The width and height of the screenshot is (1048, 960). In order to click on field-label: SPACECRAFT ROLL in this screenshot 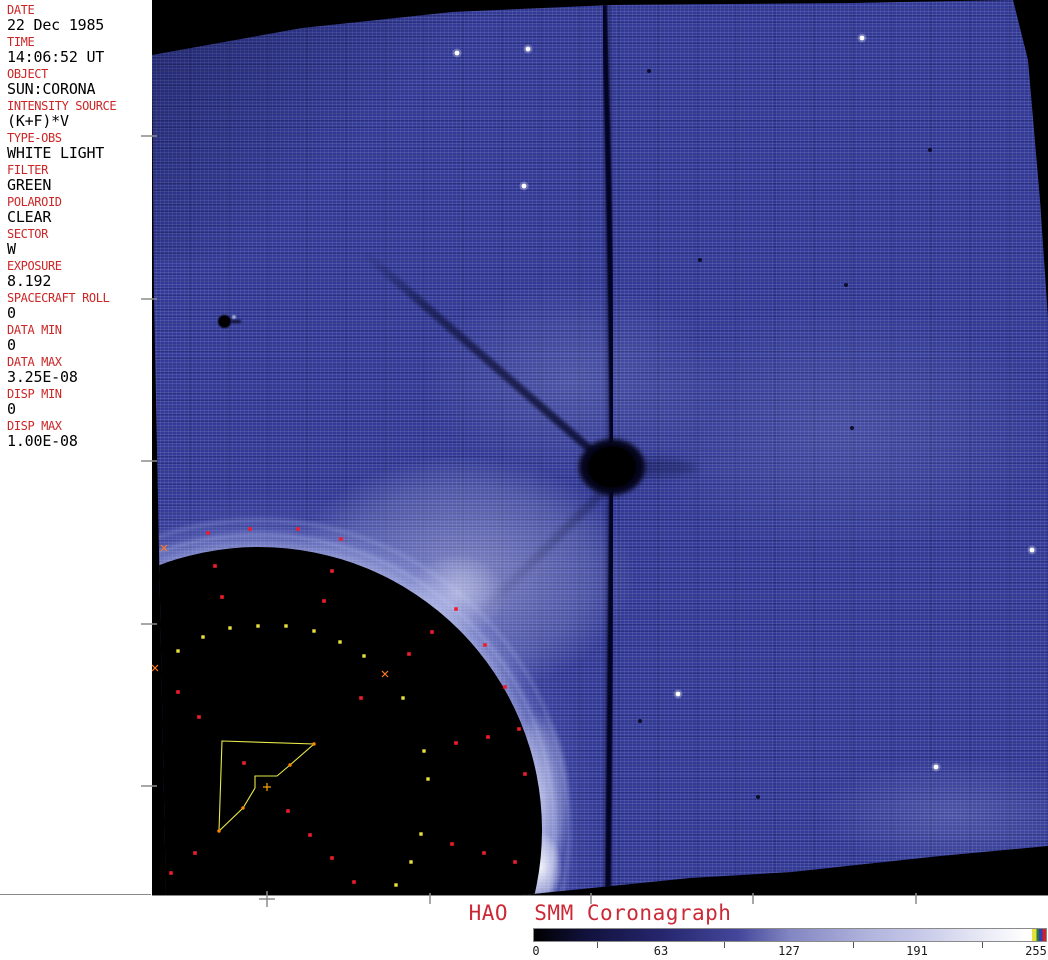, I will do `click(58, 298)`.